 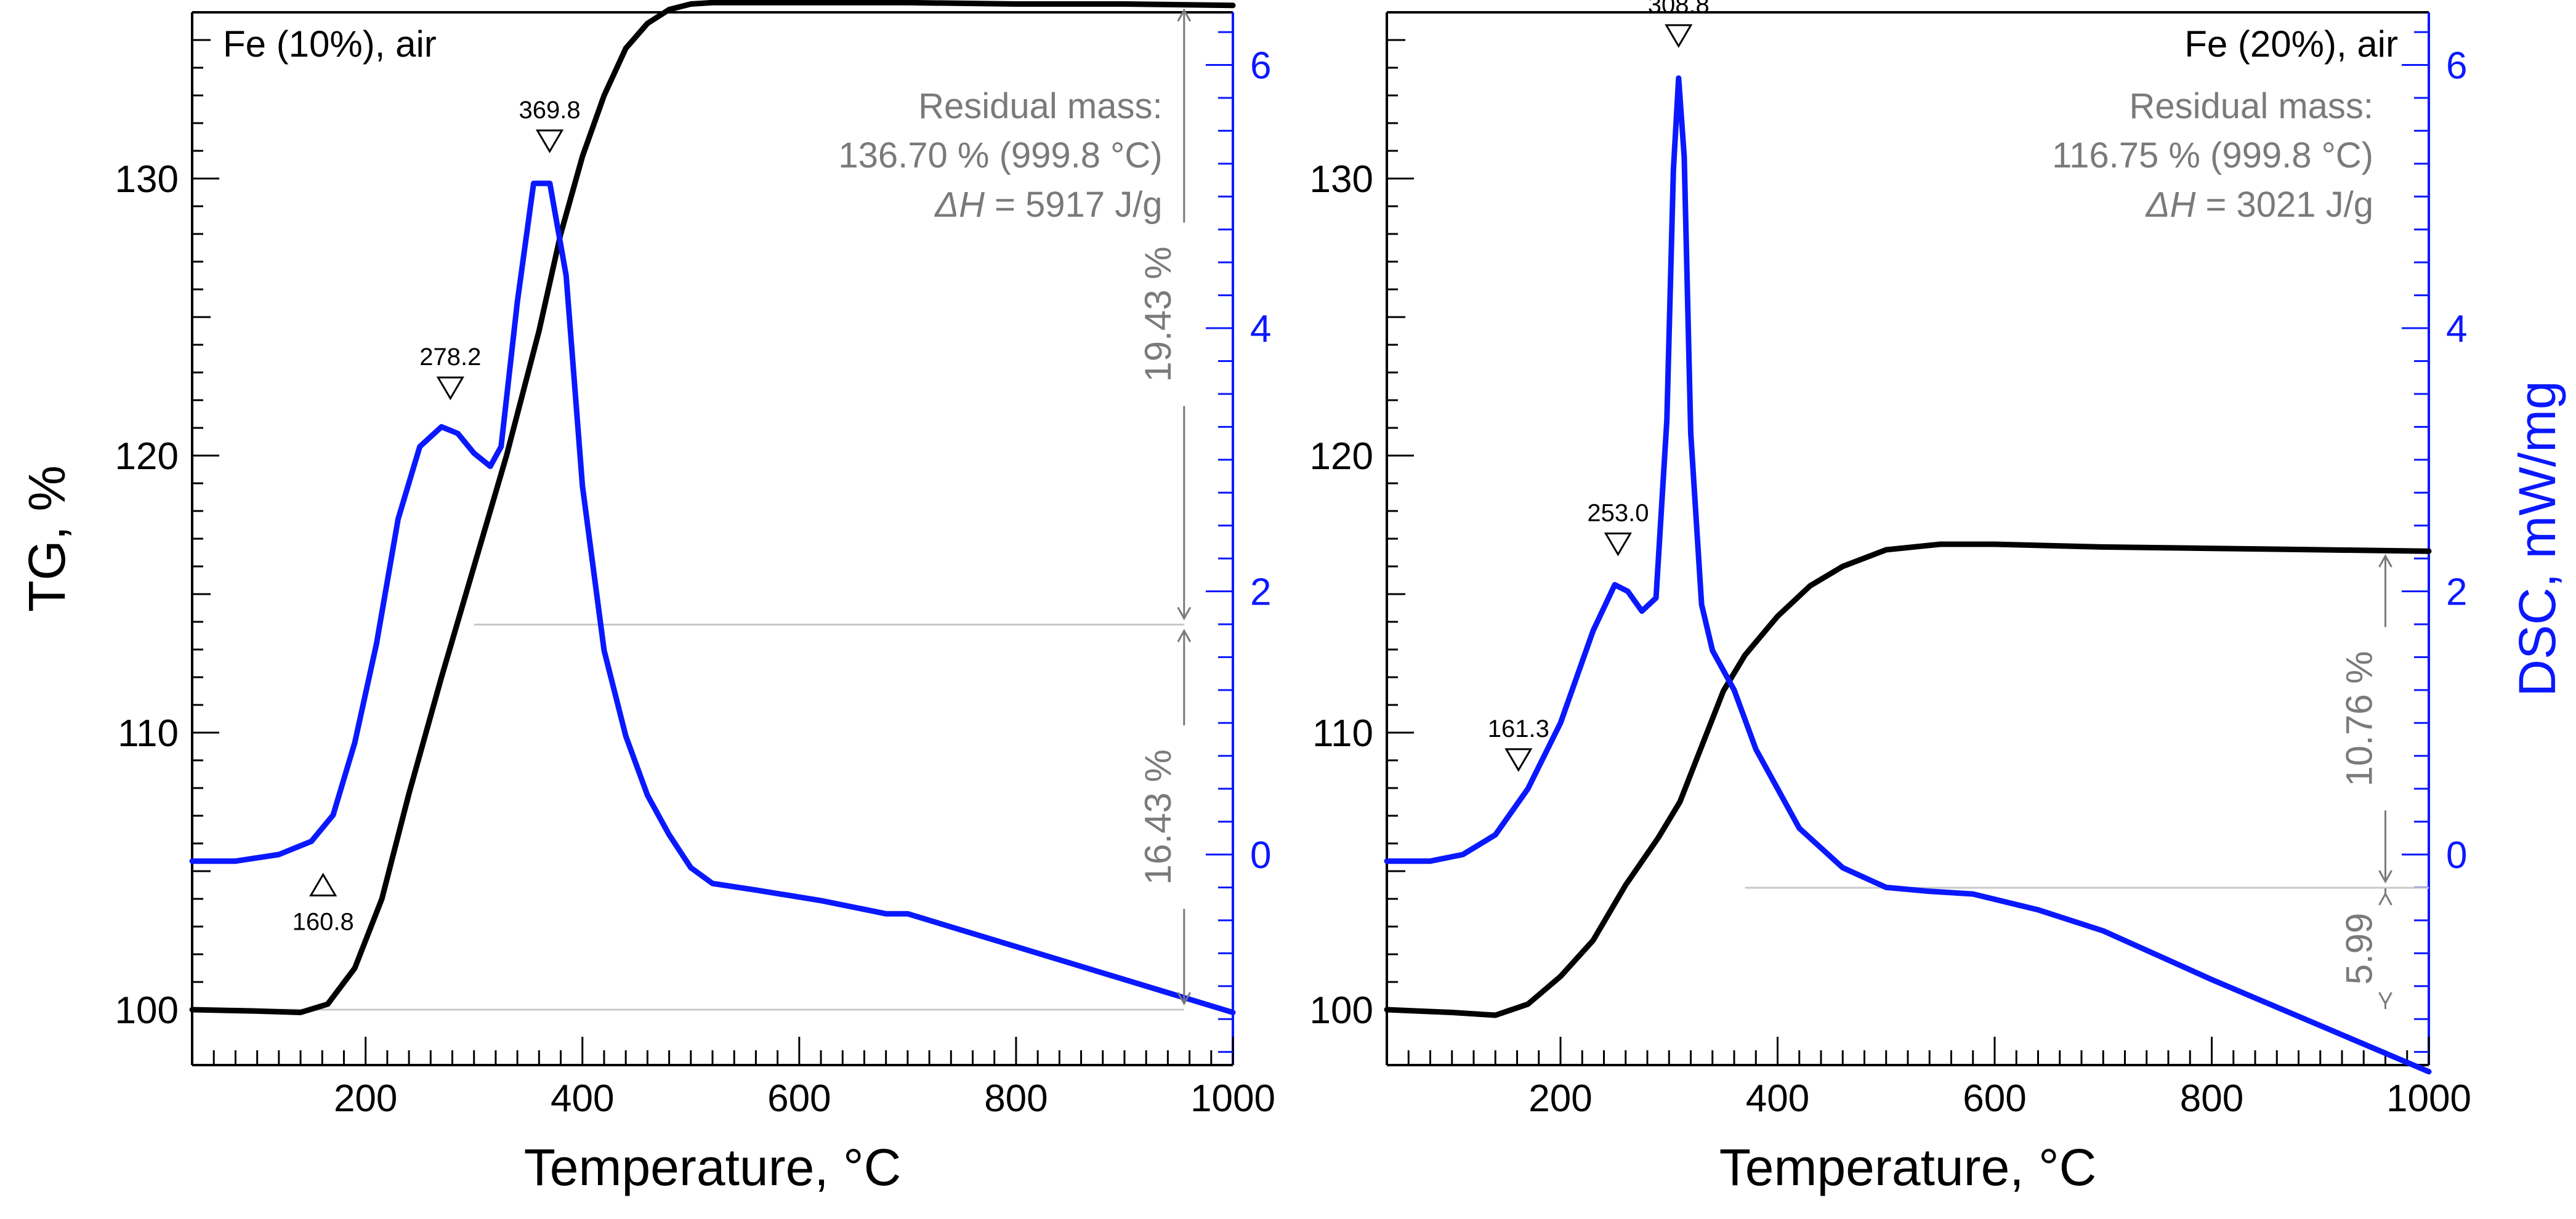 What do you see at coordinates (1518, 743) in the screenshot?
I see `peak-marker: 161.3` at bounding box center [1518, 743].